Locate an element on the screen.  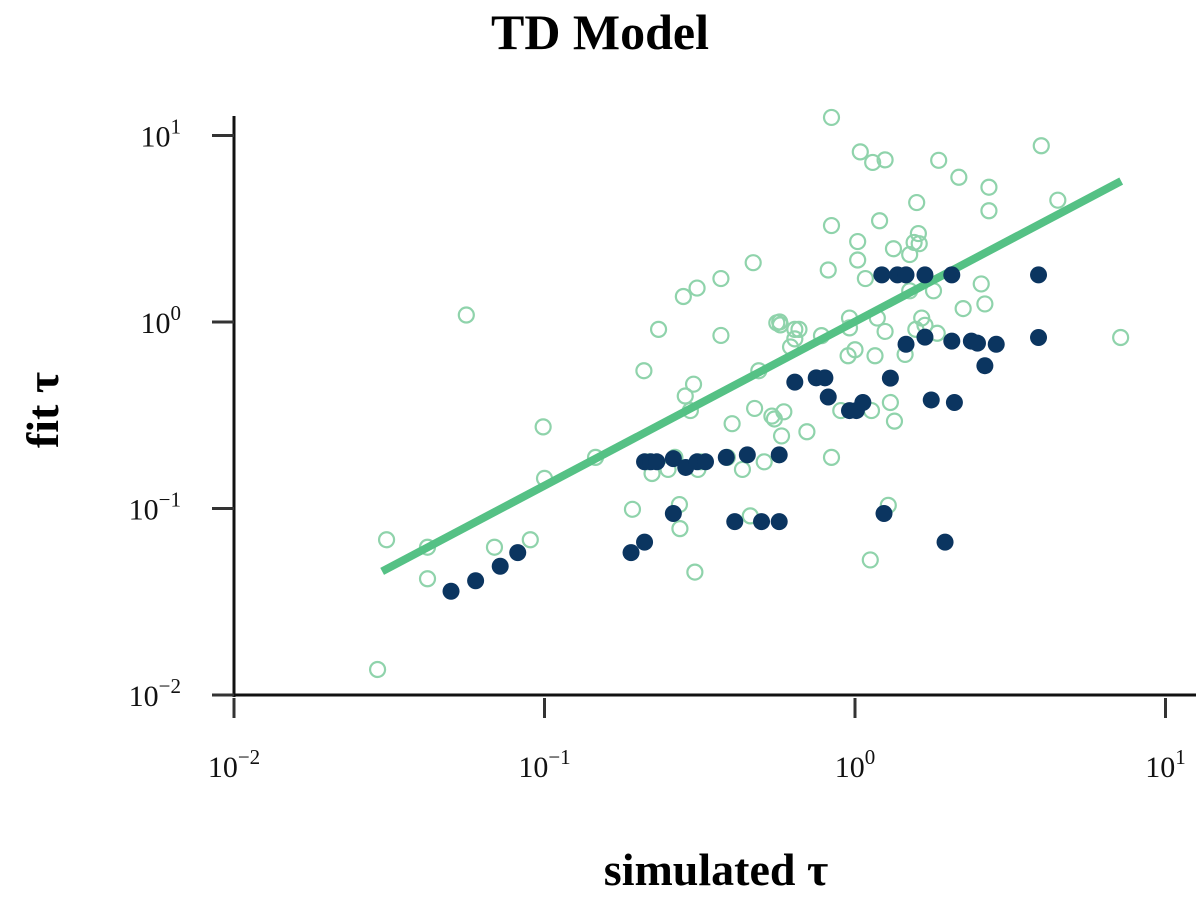
y-tick-label: 10⁻¹ is located at coordinates (155, 507).